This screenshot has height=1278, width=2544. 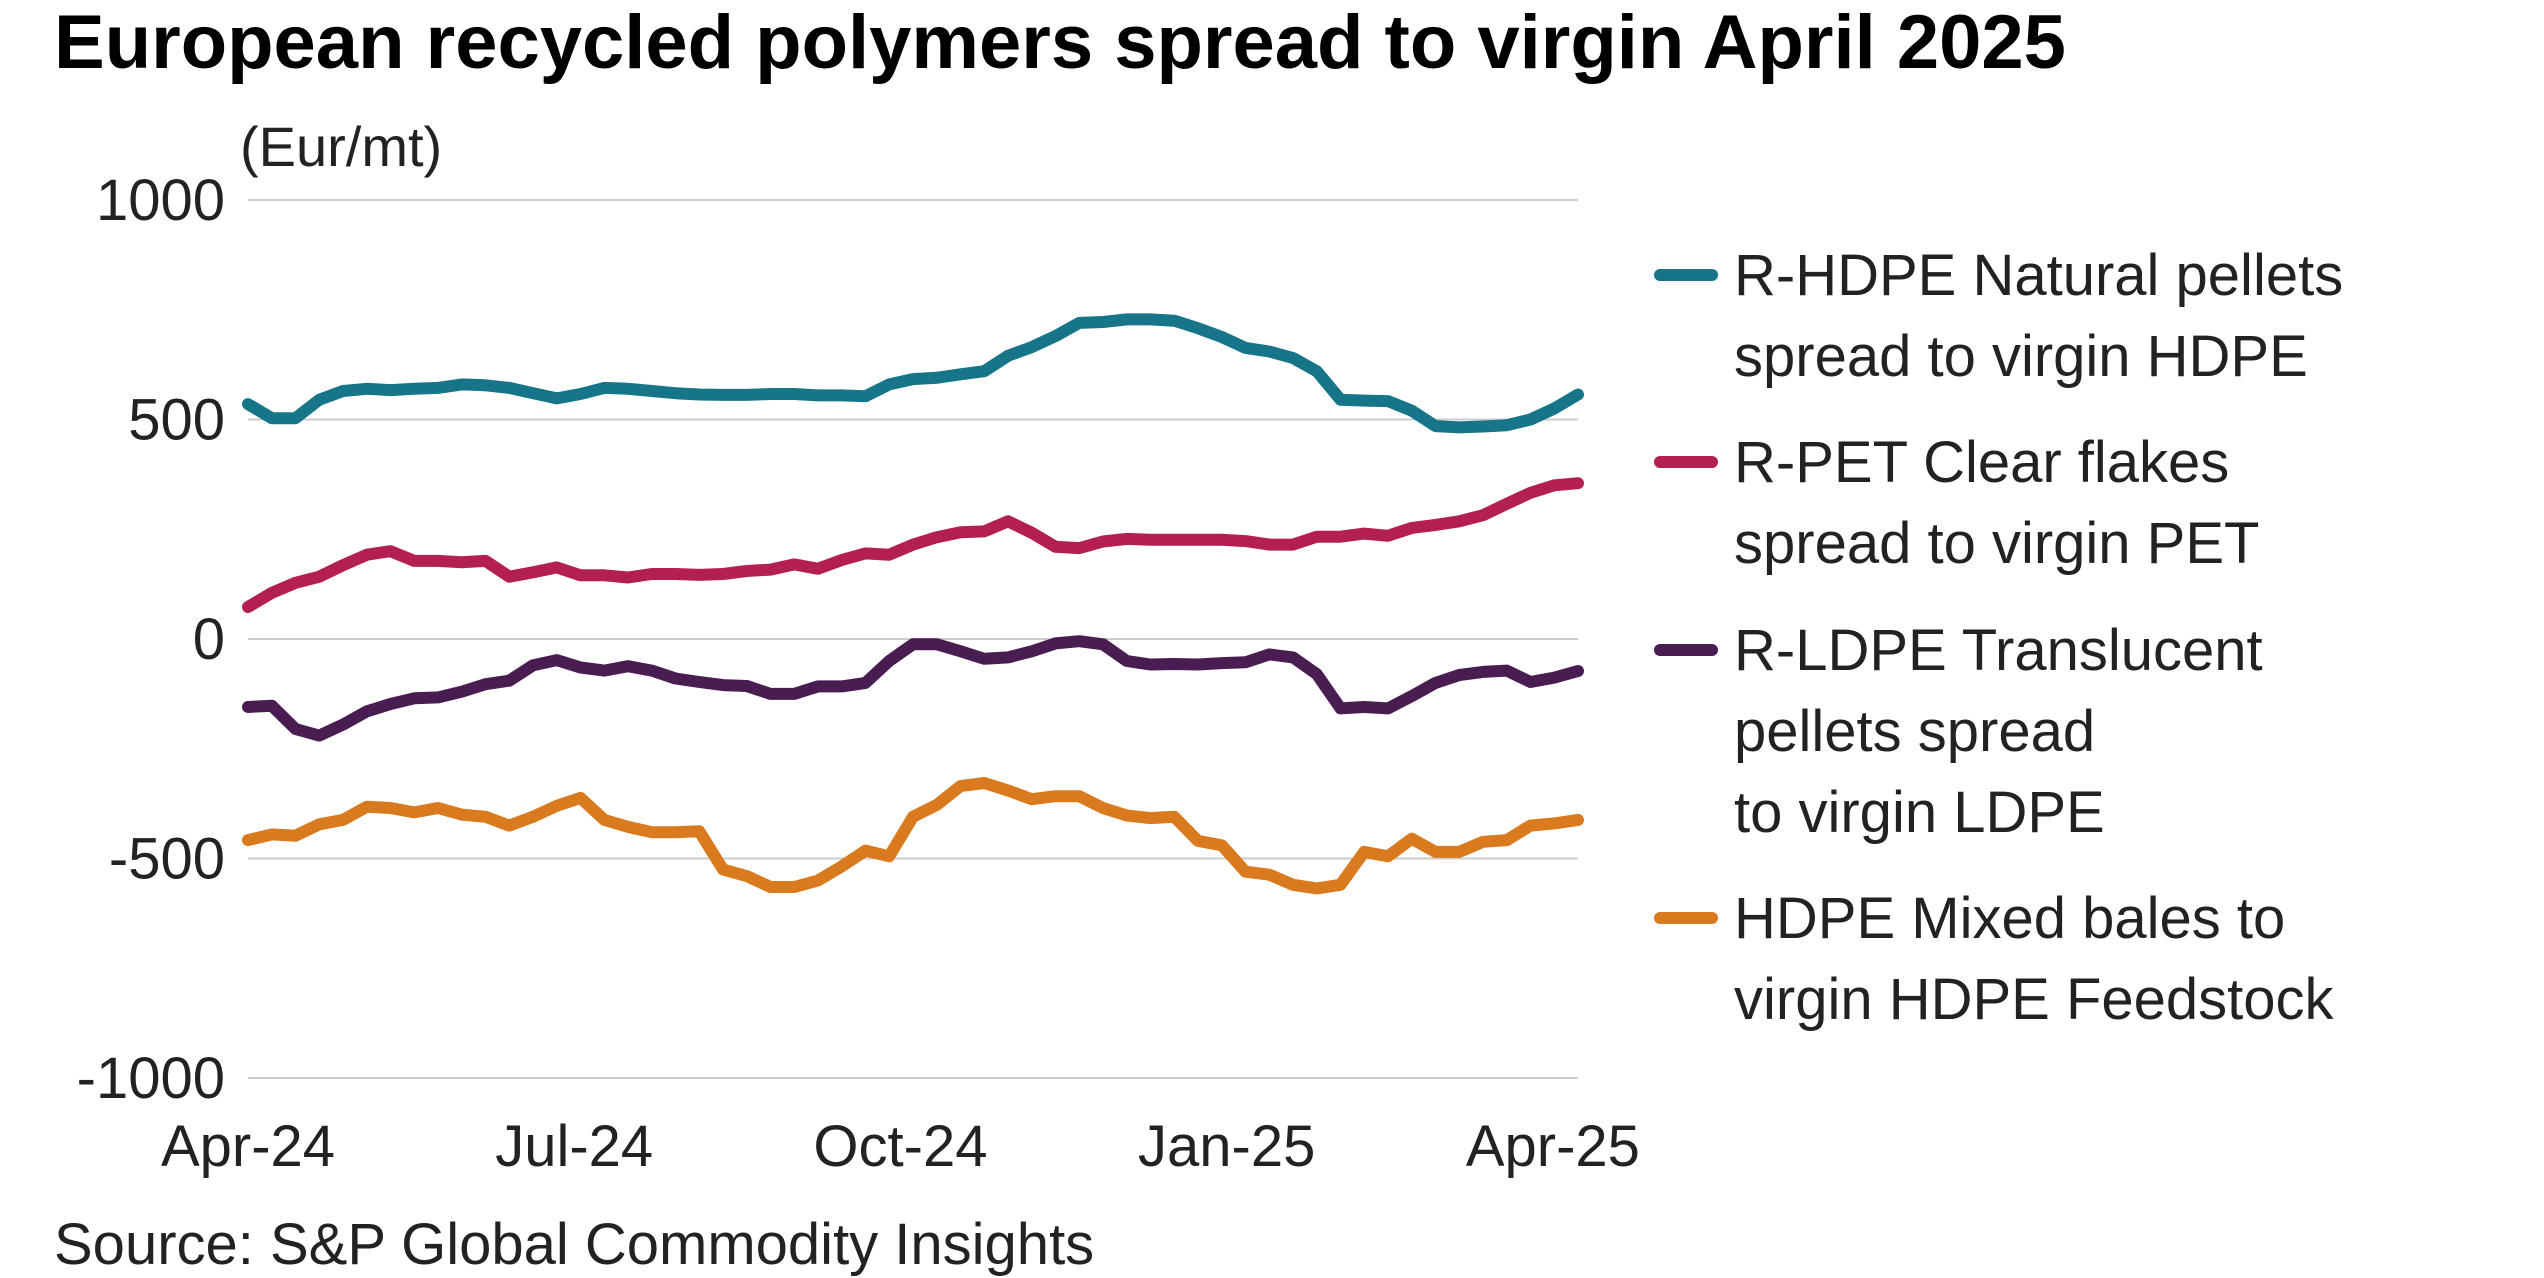 What do you see at coordinates (2038, 275) in the screenshot?
I see `legend-label: R-HDPE Natural pellets` at bounding box center [2038, 275].